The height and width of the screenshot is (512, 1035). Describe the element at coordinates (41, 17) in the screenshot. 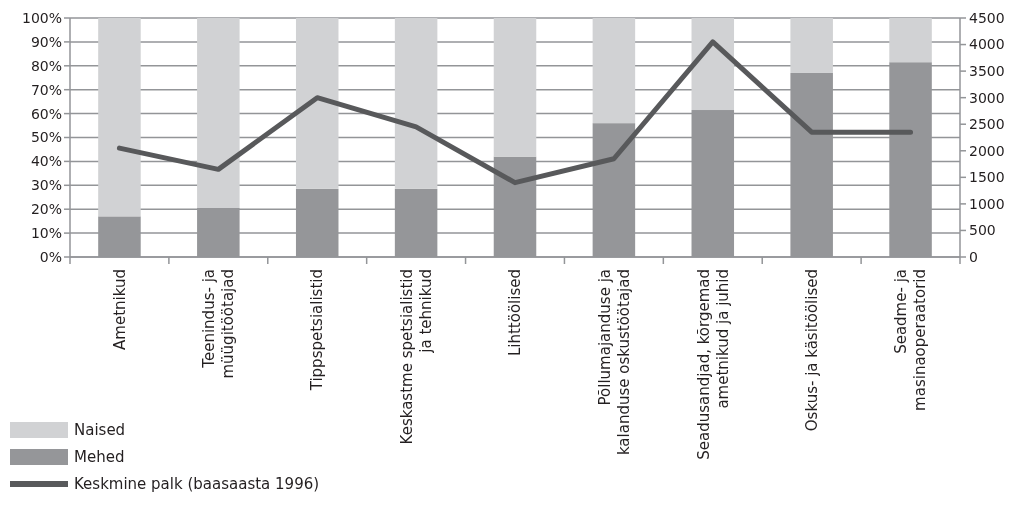

I see `y-tick-label: 100%` at that location.